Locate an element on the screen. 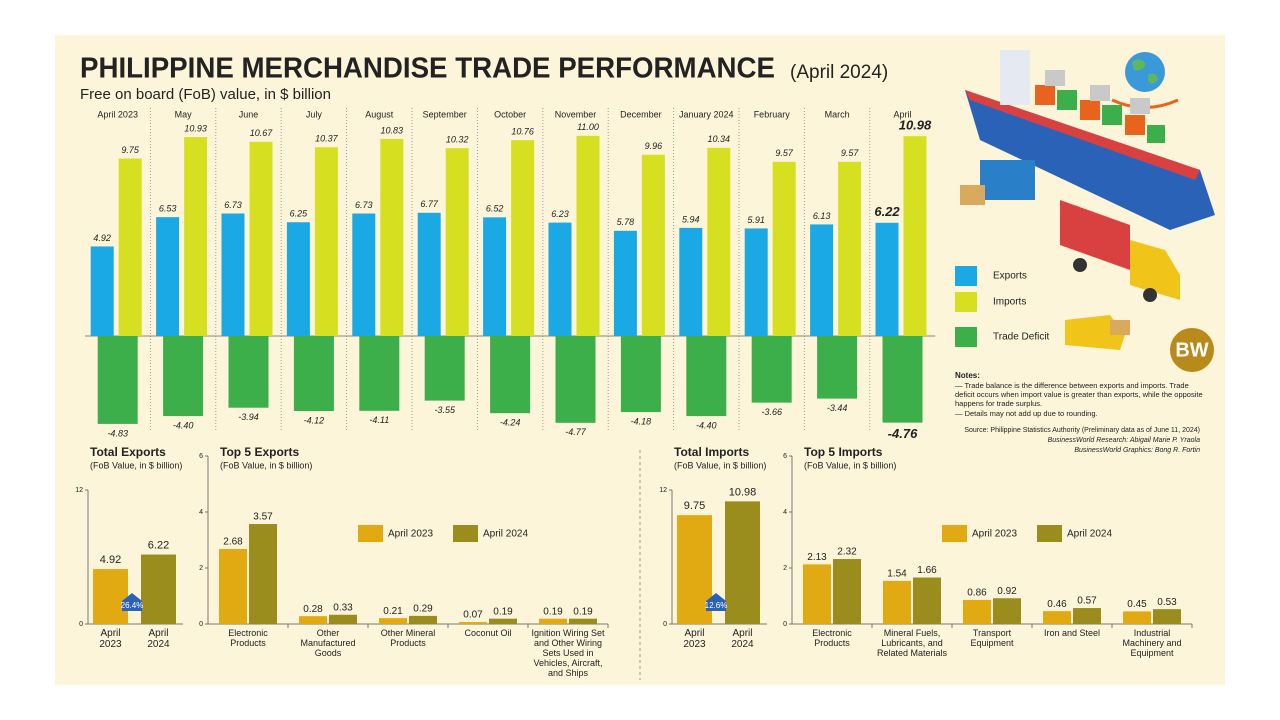 Image resolution: width=1280 pixels, height=720 pixels. annotation-badge is located at coordinates (716, 602).